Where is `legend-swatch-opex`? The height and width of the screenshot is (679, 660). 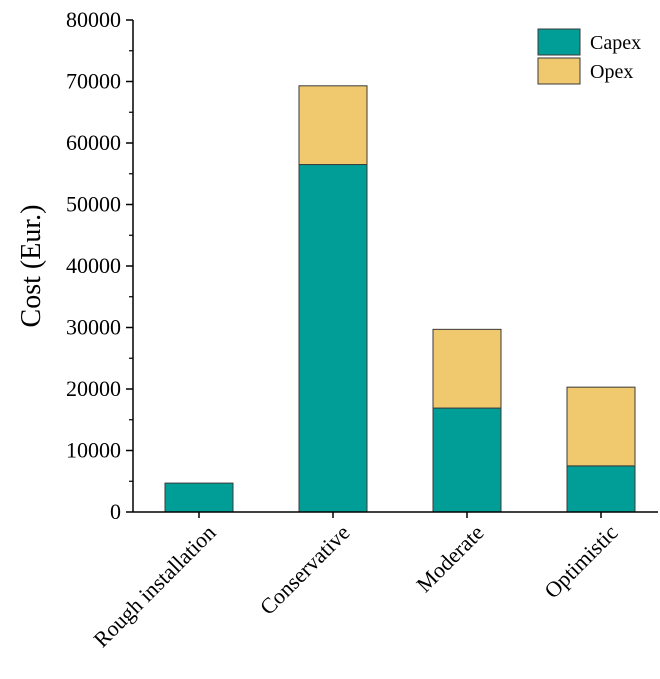
legend-swatch-opex is located at coordinates (559, 71).